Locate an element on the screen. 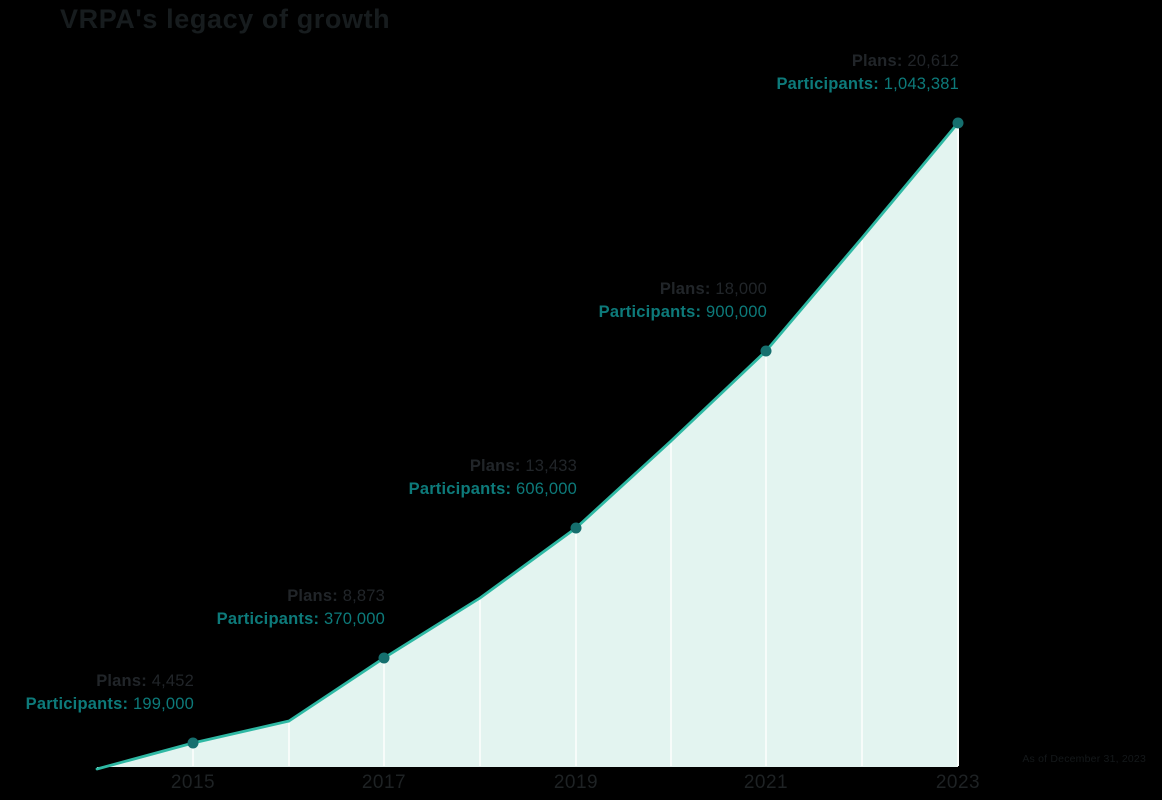 Image resolution: width=1162 pixels, height=800 pixels. participants-annotation-row: Participants: 900,000 is located at coordinates (683, 312).